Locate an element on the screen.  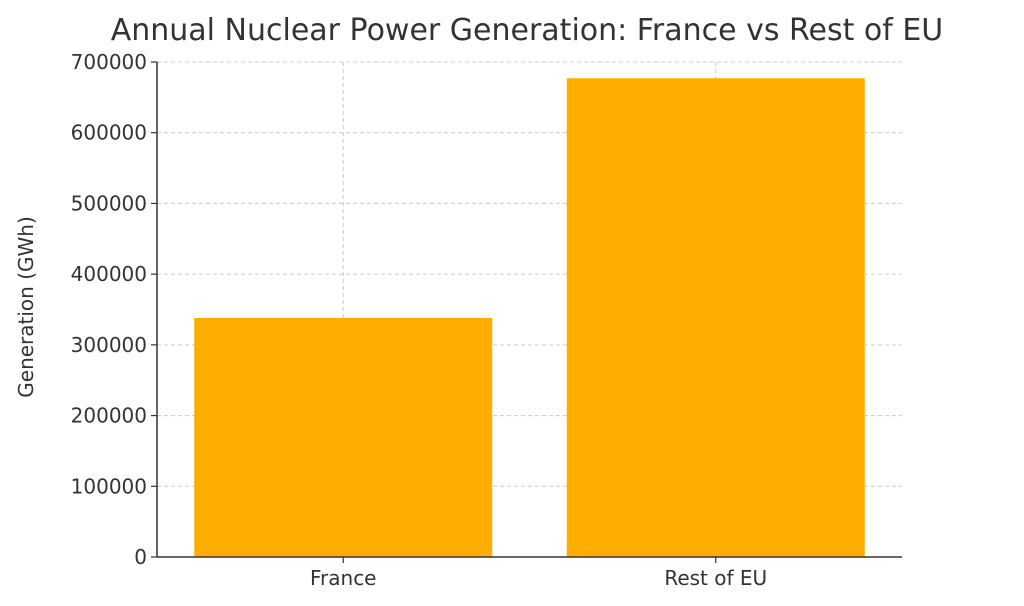
y-tick-label: 600000 is located at coordinates (109, 133).